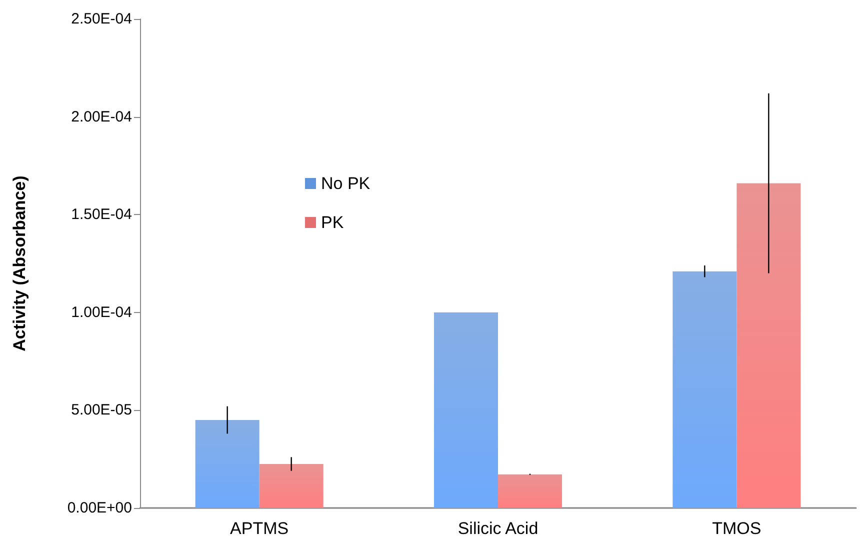 This screenshot has height=552, width=864. I want to click on x-tick-label: APTMS, so click(259, 528).